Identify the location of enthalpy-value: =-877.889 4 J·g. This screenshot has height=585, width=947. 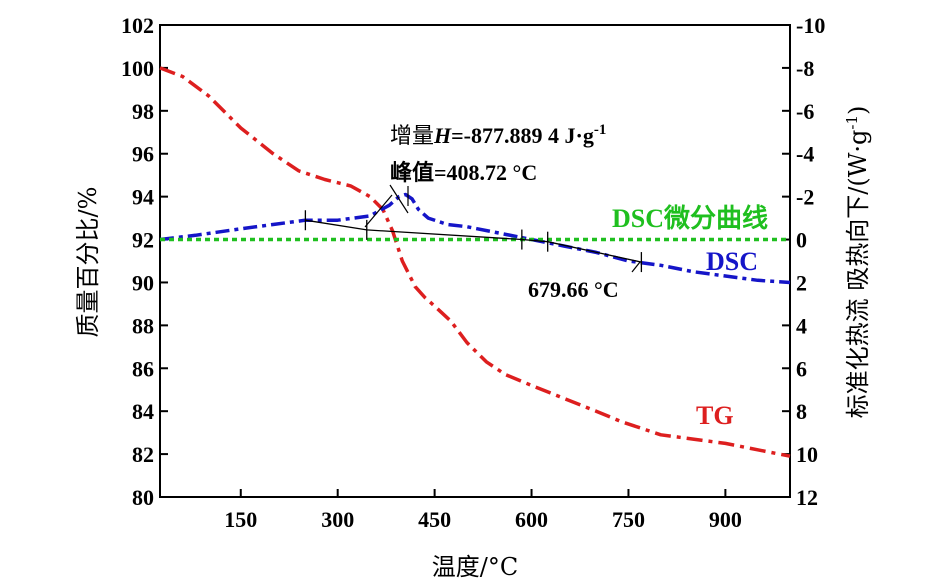
(522, 135).